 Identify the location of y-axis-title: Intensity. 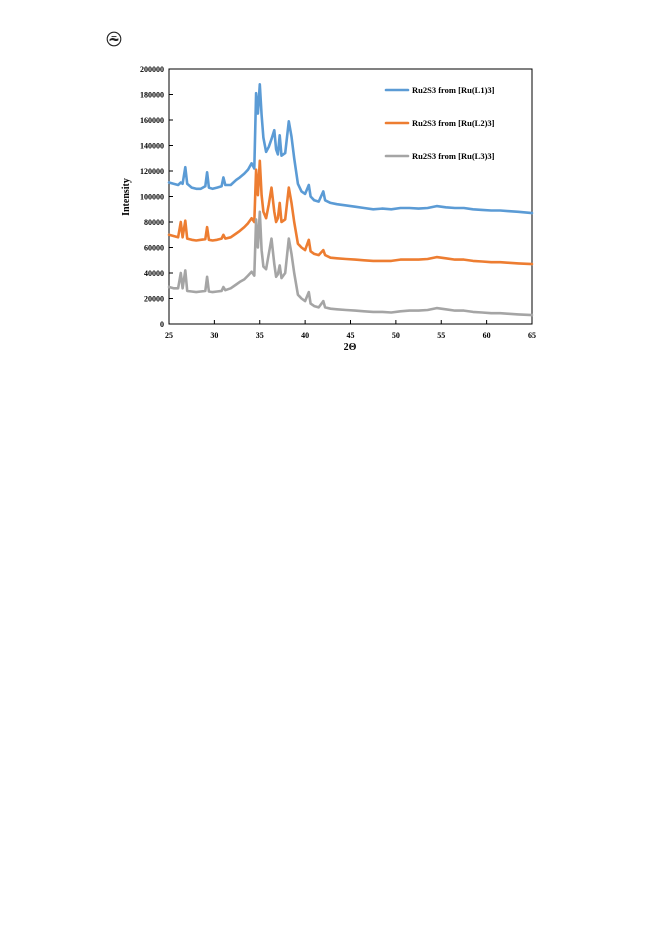
(126, 197).